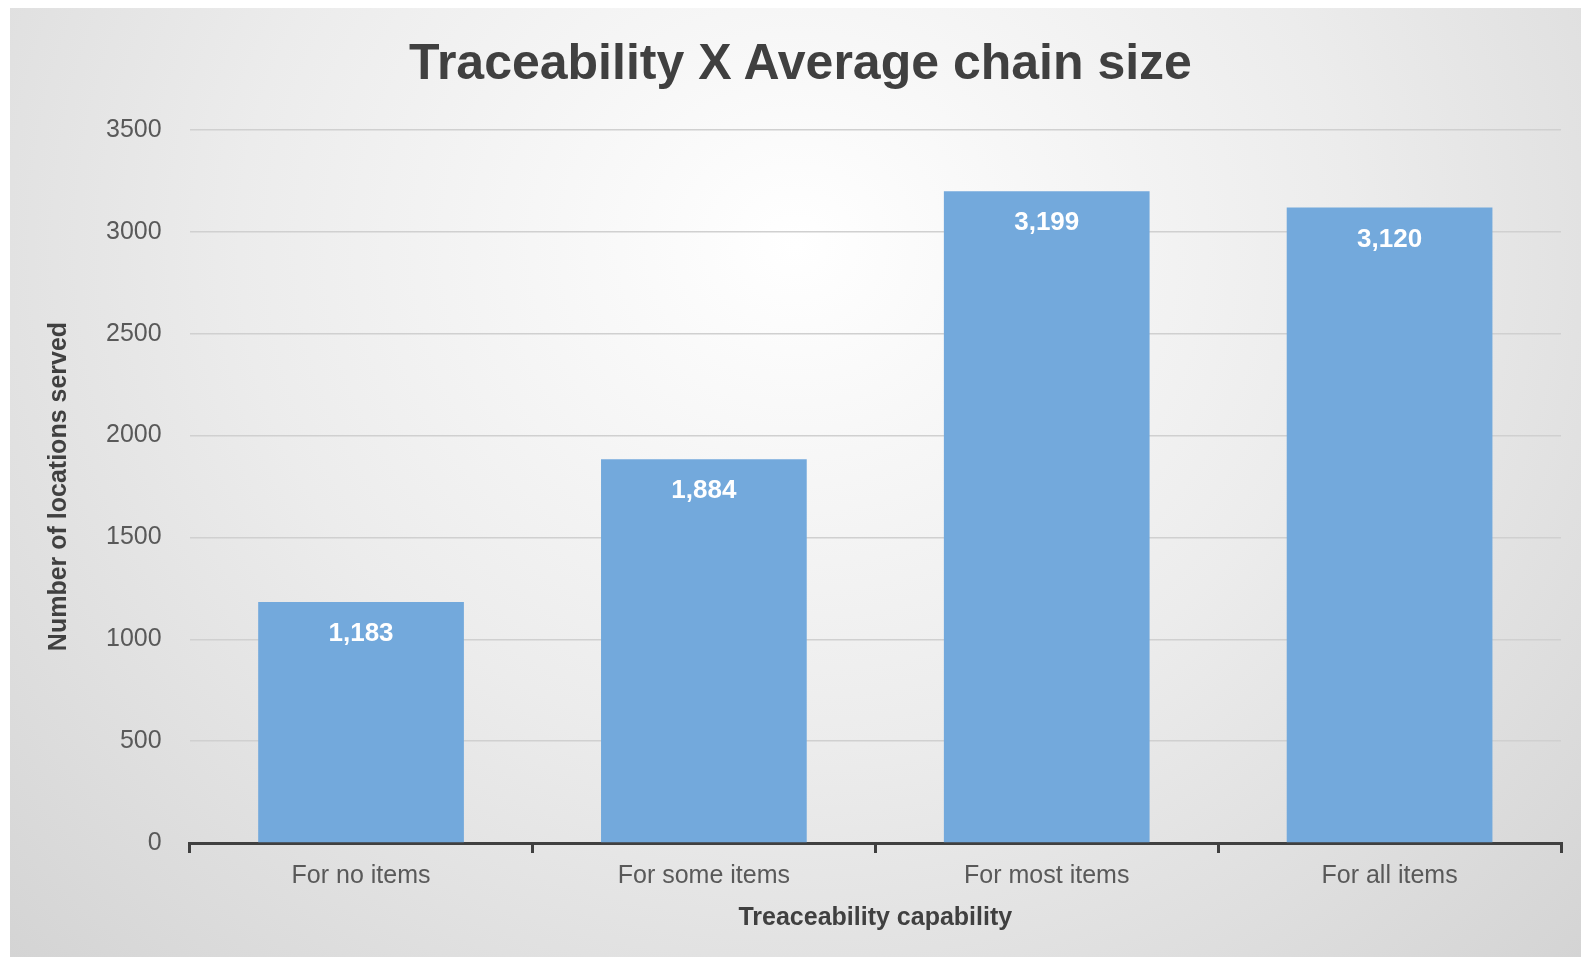 The height and width of the screenshot is (957, 1583). What do you see at coordinates (56, 486) in the screenshot?
I see `y-axis-title: Number of locations served` at bounding box center [56, 486].